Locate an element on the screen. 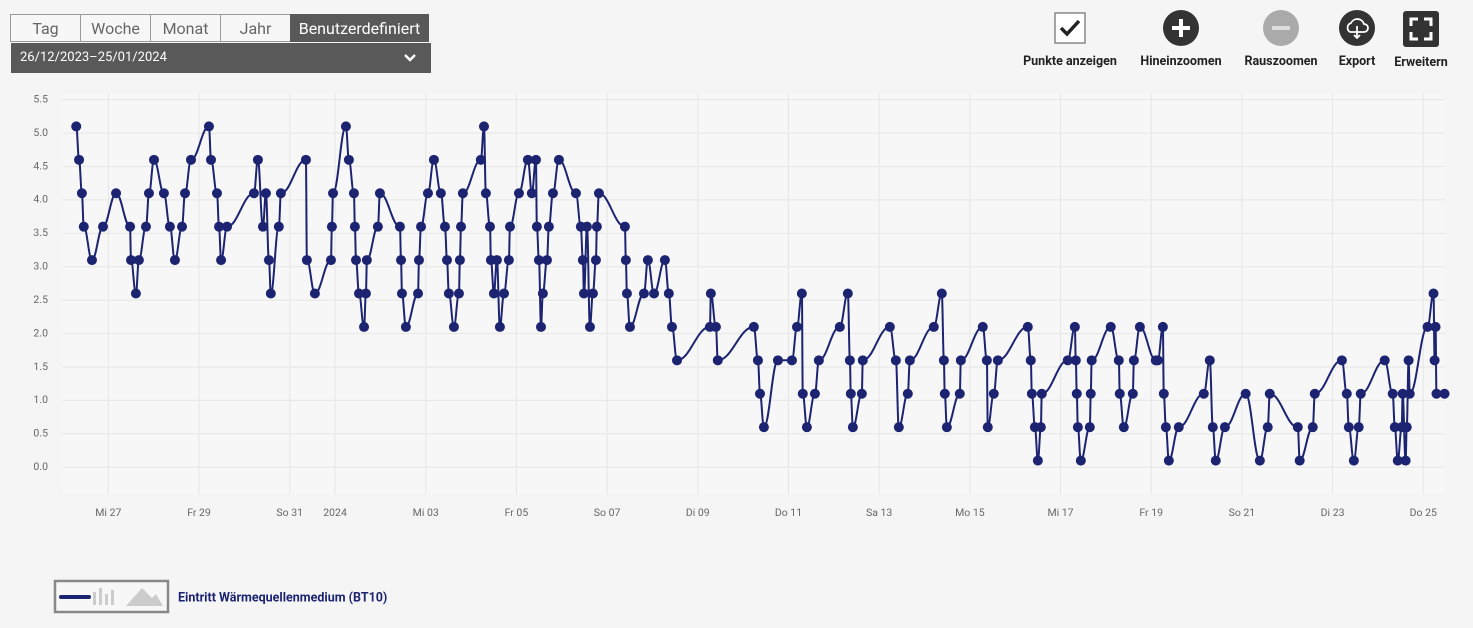 Image resolution: width=1473 pixels, height=628 pixels. zoom-in-button: Hineinzoomen is located at coordinates (1181, 39).